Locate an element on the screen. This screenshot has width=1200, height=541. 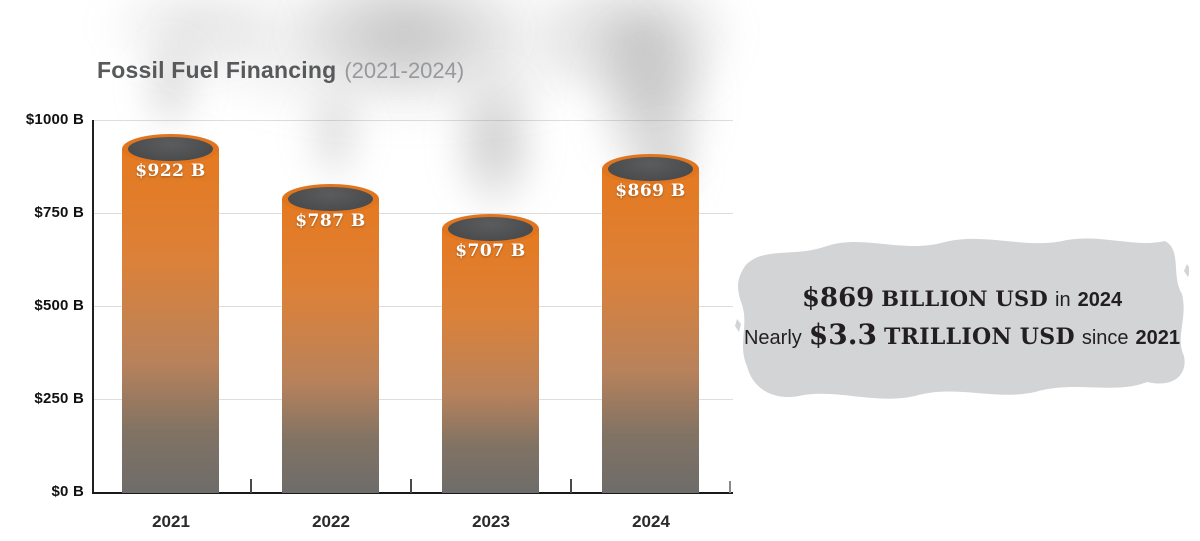
chart-title-main: Fossil Fuel Financing is located at coordinates (217, 70).